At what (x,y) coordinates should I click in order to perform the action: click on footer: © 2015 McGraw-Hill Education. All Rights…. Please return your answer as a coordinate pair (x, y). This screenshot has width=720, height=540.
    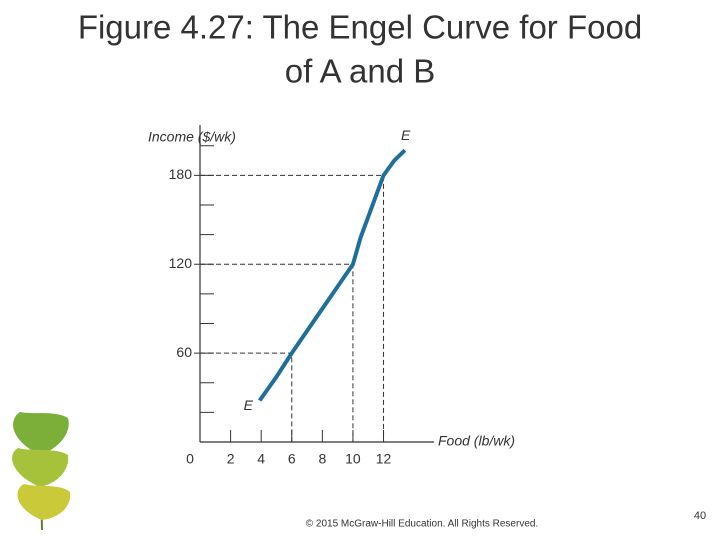
    Looking at the image, I should click on (422, 524).